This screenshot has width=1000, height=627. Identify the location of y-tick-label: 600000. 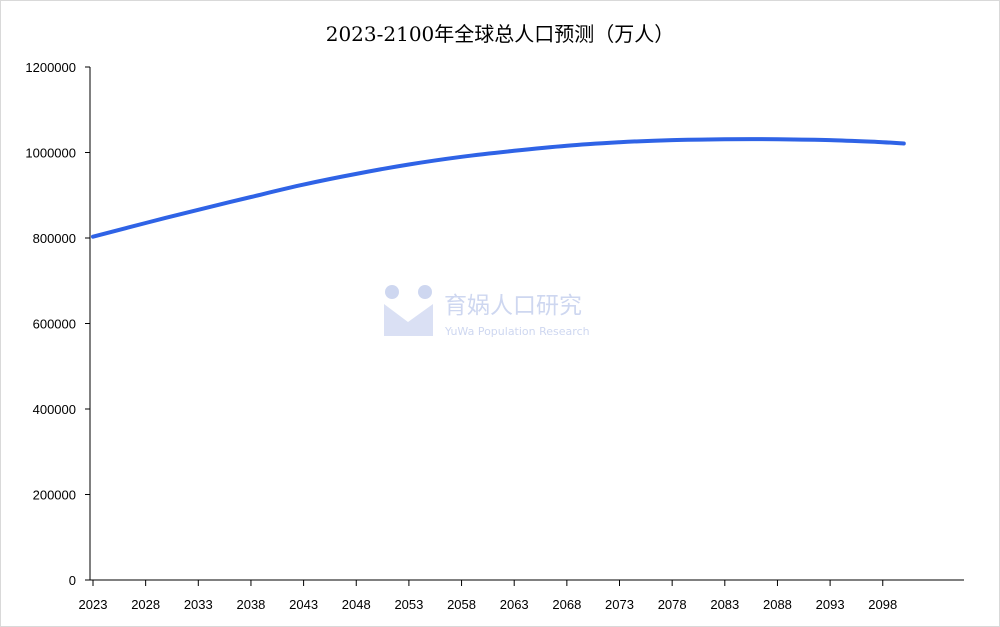
(54, 324).